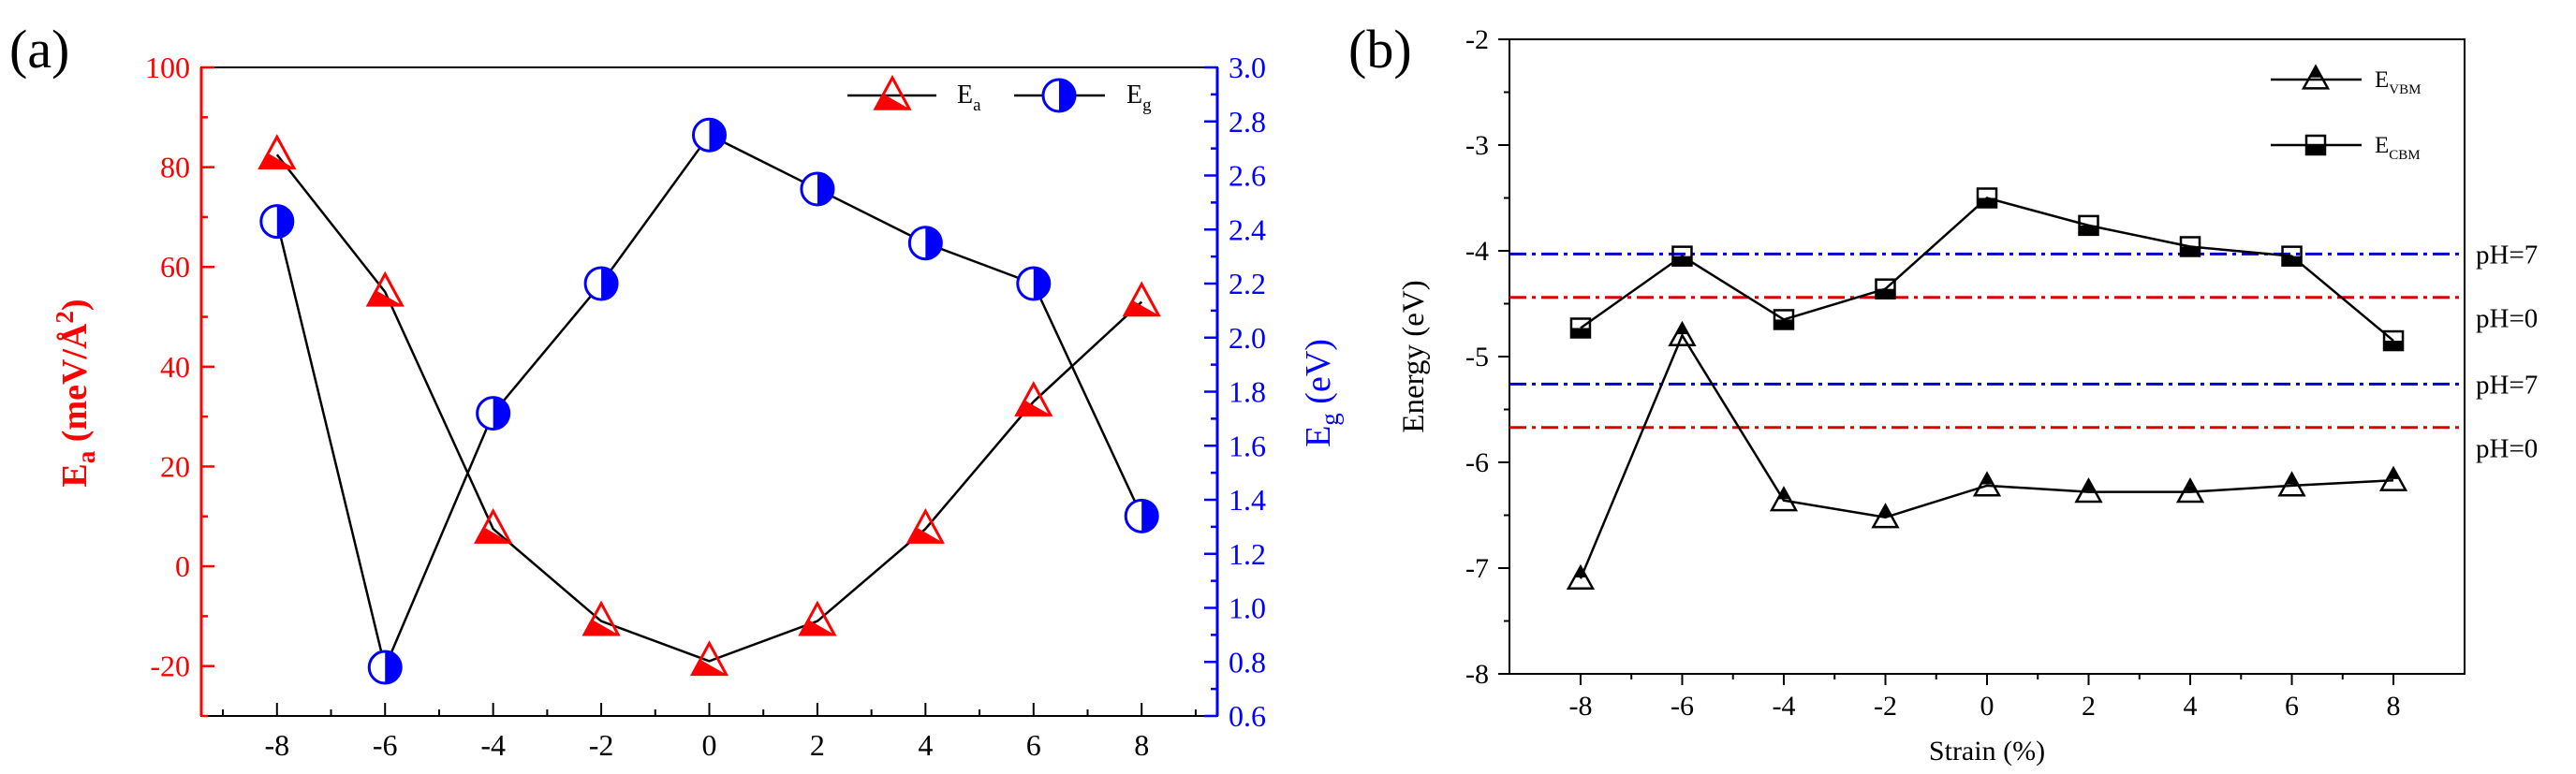 The height and width of the screenshot is (774, 2576). I want to click on a-left-tick-label: 40, so click(175, 367).